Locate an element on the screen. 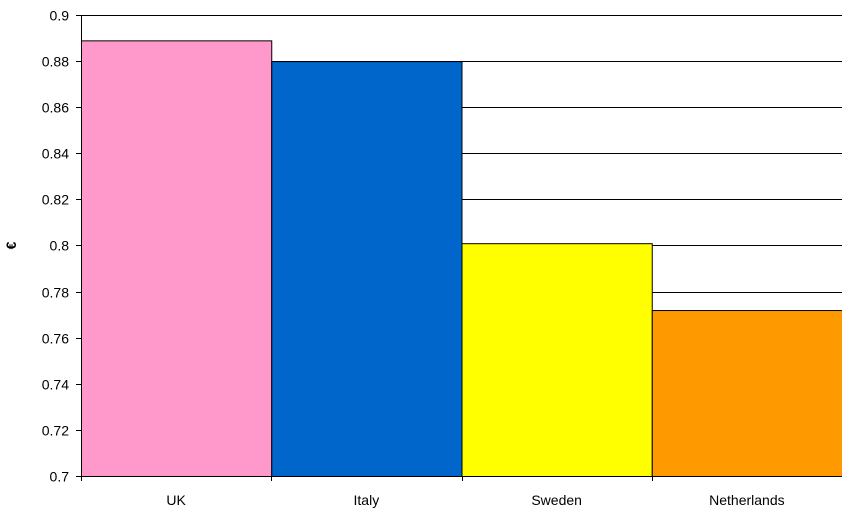  x-category-label: Sweden is located at coordinates (556, 500).